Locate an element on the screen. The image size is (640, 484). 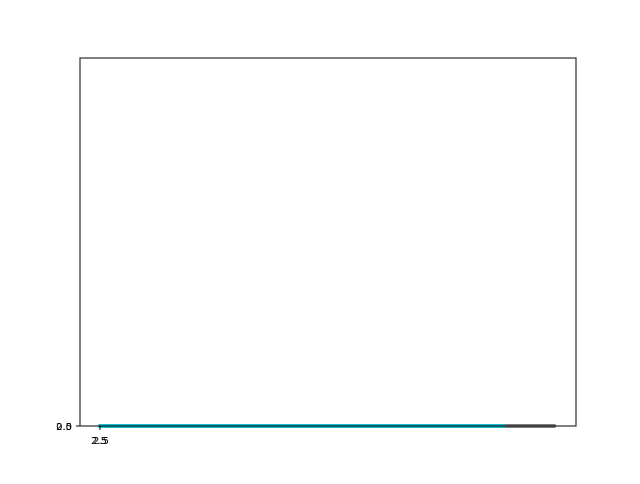
y-tick-label: 0.0 is located at coordinates (64, 427).